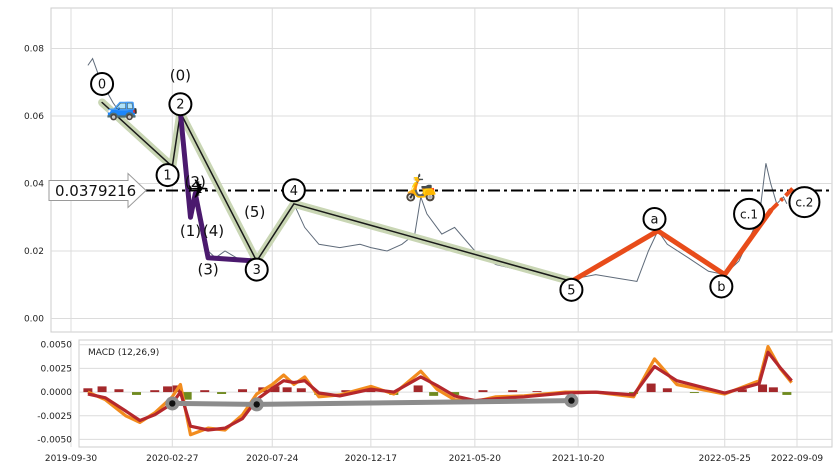 This screenshot has width=839, height=471. I want to click on x-tick-label: 2020-07-24, so click(272, 459).